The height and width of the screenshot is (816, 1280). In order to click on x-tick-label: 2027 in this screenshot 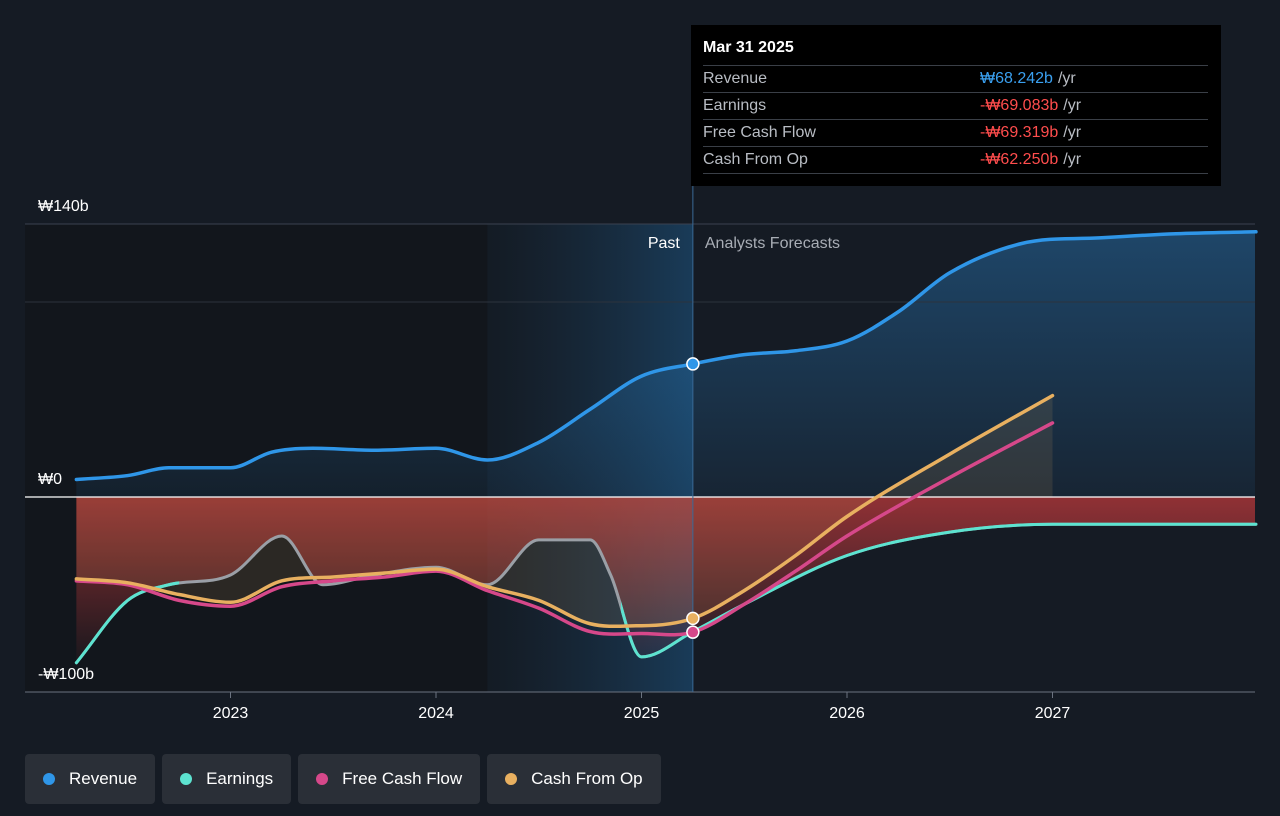, I will do `click(1053, 713)`.